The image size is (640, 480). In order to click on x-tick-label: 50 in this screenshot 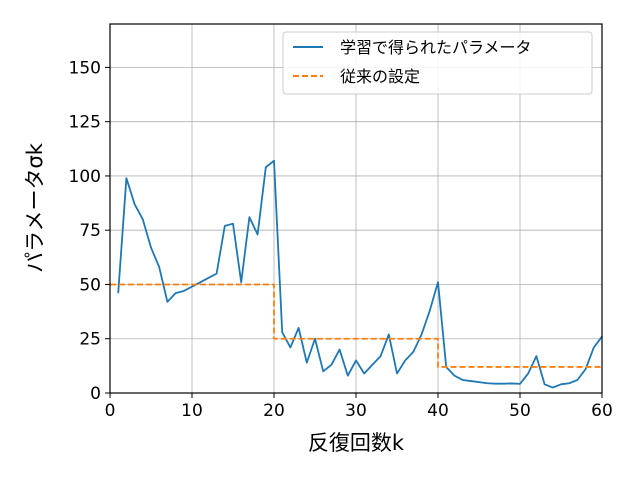, I will do `click(520, 411)`.